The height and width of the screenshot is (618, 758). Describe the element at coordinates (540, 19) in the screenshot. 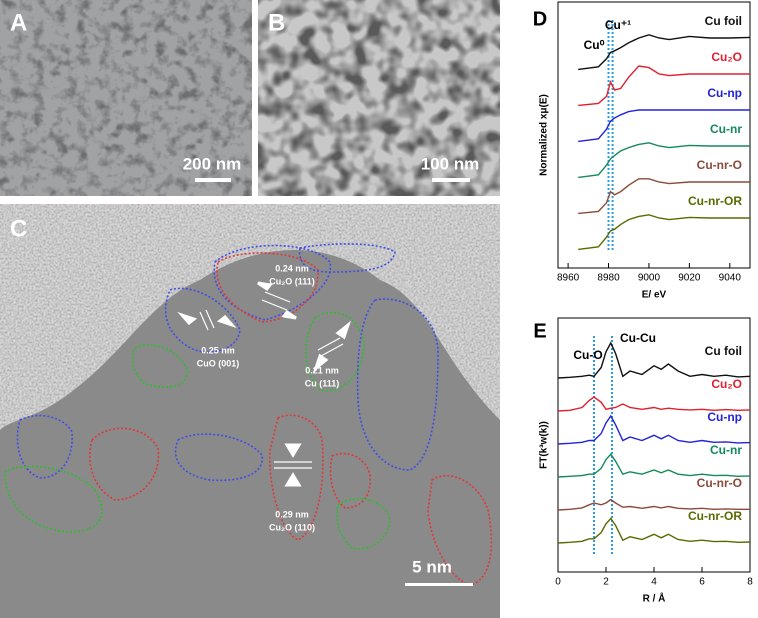

I see `panel-label: D` at that location.